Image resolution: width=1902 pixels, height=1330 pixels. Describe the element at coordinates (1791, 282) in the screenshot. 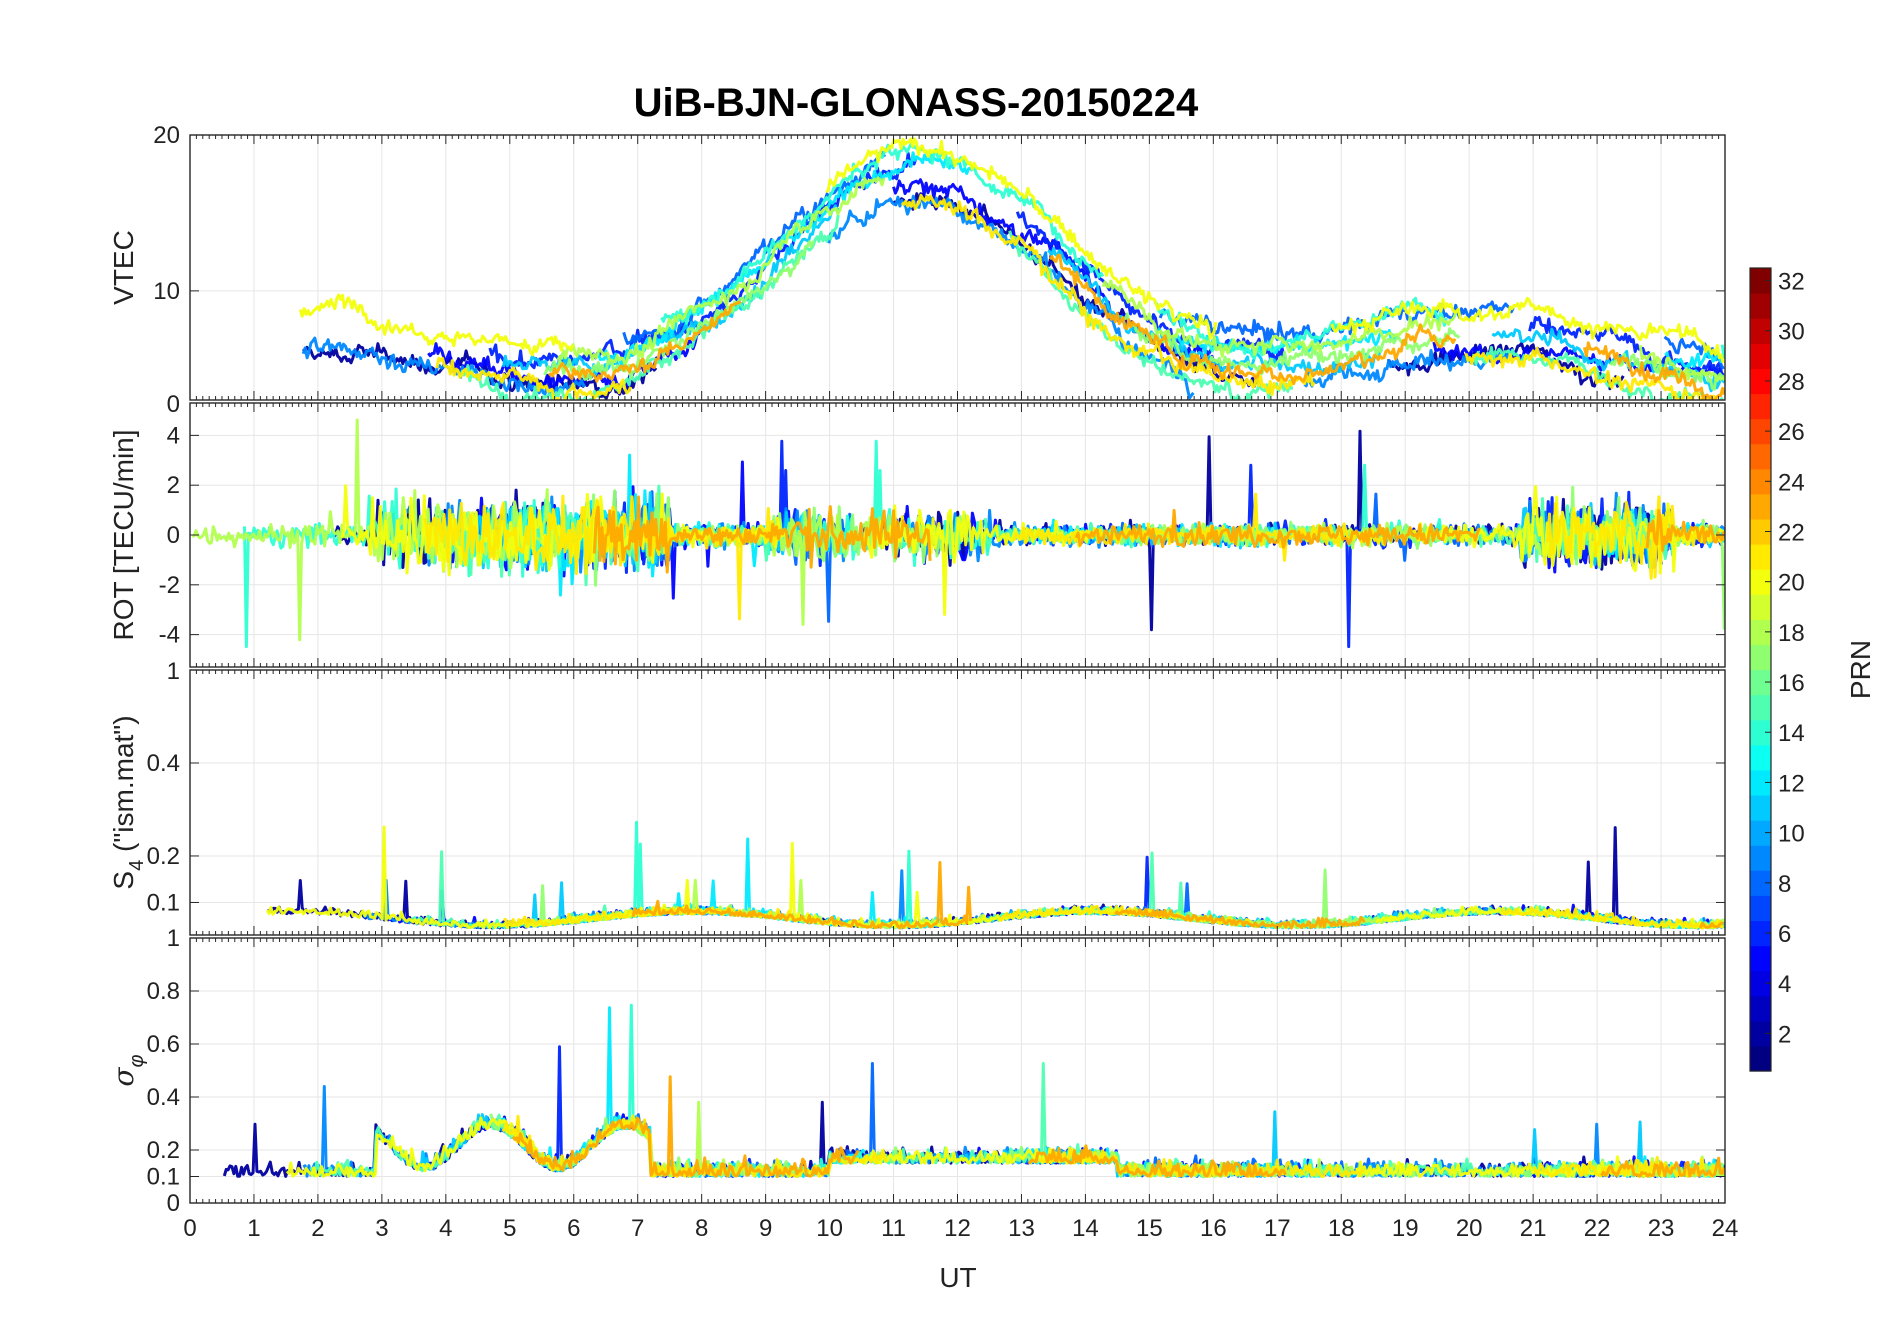

I see `colorbar-tick-label: 32` at that location.